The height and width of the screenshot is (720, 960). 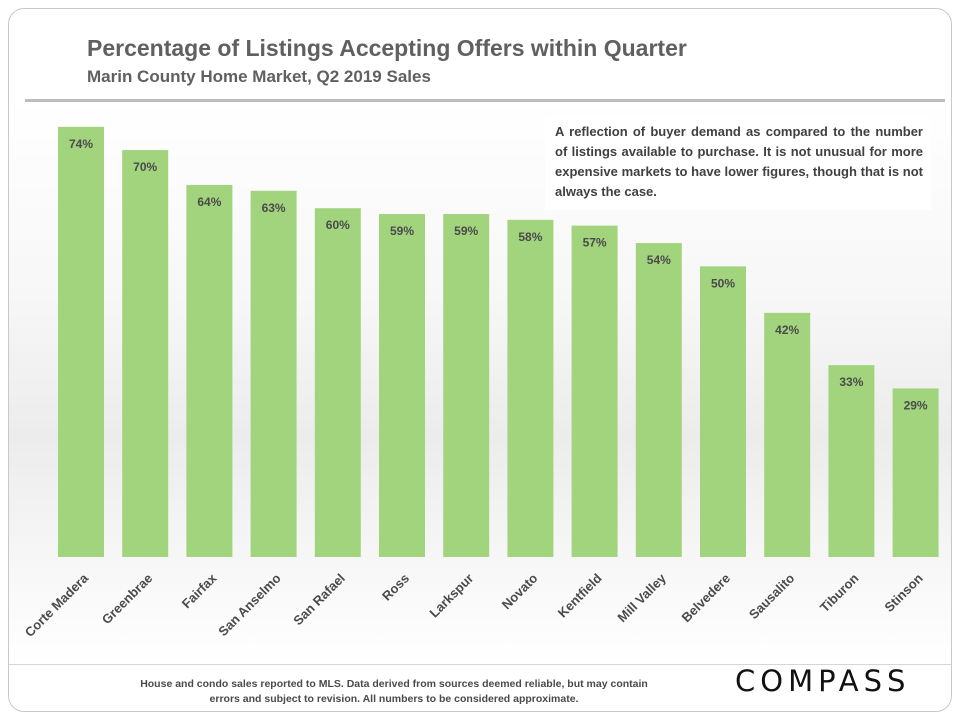 I want to click on bar-novato, so click(x=530, y=388).